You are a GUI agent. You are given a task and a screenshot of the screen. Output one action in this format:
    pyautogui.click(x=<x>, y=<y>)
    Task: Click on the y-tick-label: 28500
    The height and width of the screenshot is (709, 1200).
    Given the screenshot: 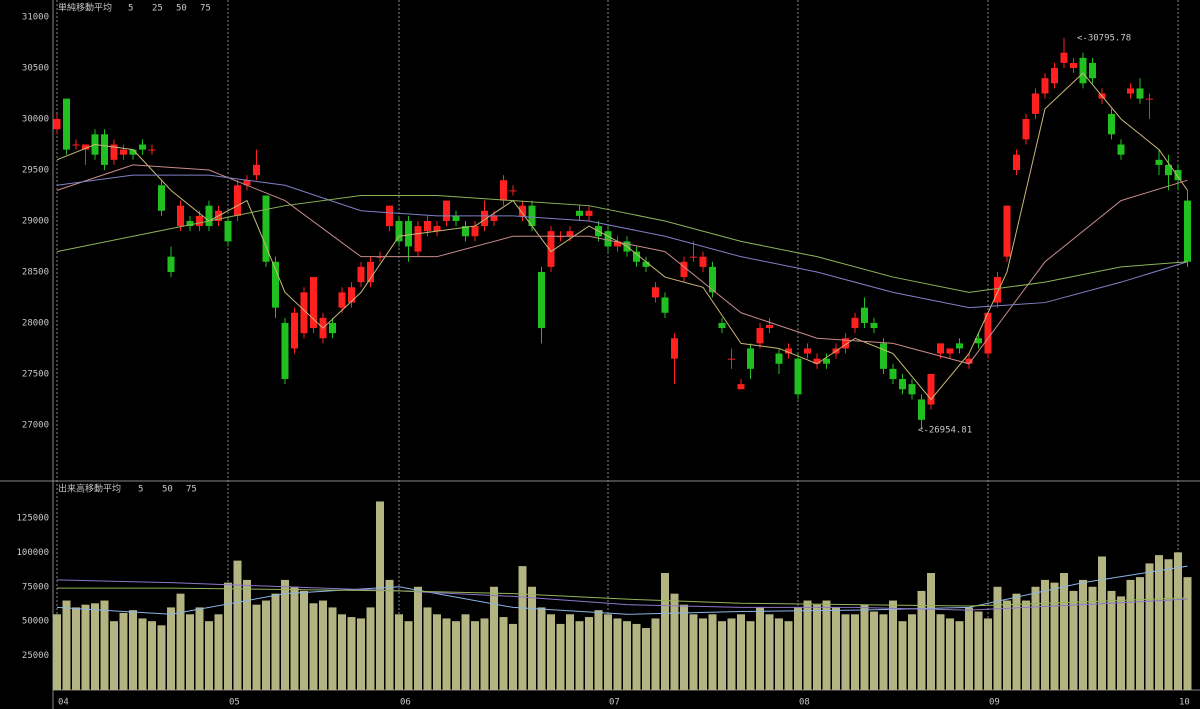 What is the action you would take?
    pyautogui.click(x=35, y=272)
    